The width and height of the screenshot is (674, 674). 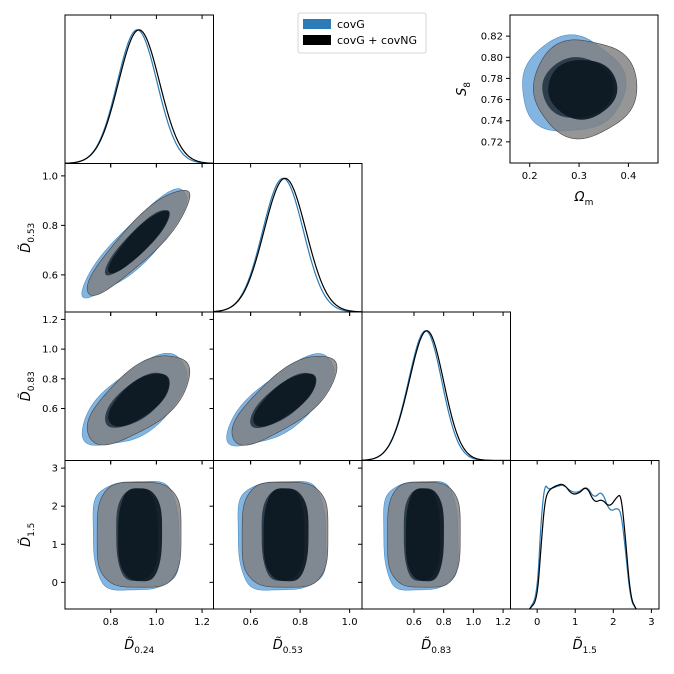 What do you see at coordinates (464, 89) in the screenshot?
I see `inset-ylabel: S8` at bounding box center [464, 89].